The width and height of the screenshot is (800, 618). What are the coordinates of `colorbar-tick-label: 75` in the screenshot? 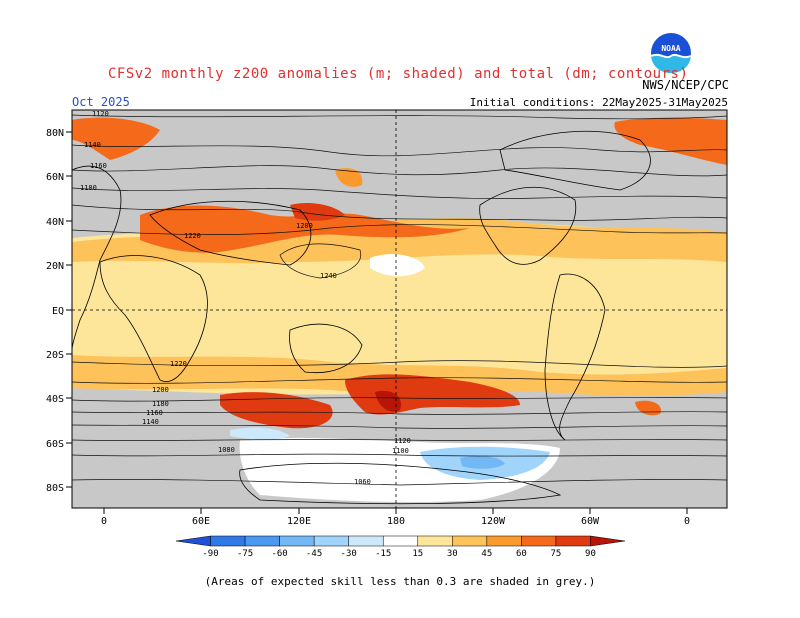 It's located at (556, 554).